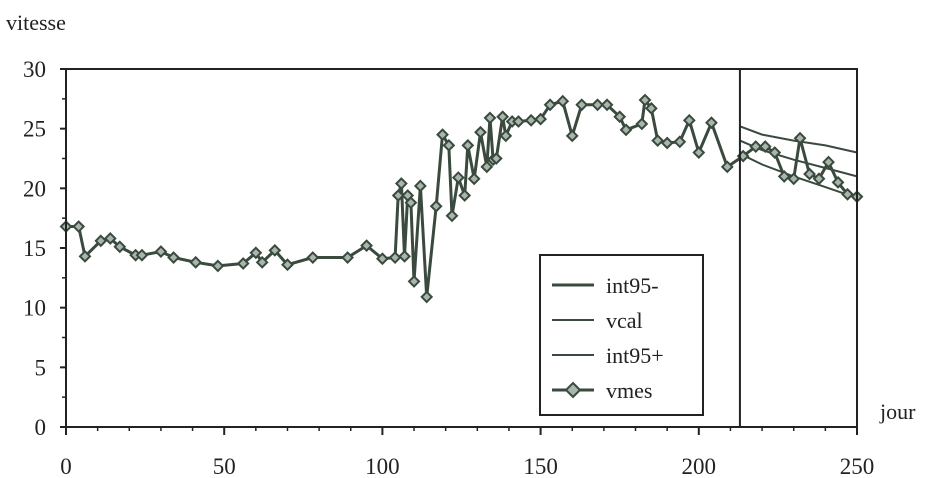 The width and height of the screenshot is (926, 478). I want to click on y-tick-label: 25, so click(34, 129).